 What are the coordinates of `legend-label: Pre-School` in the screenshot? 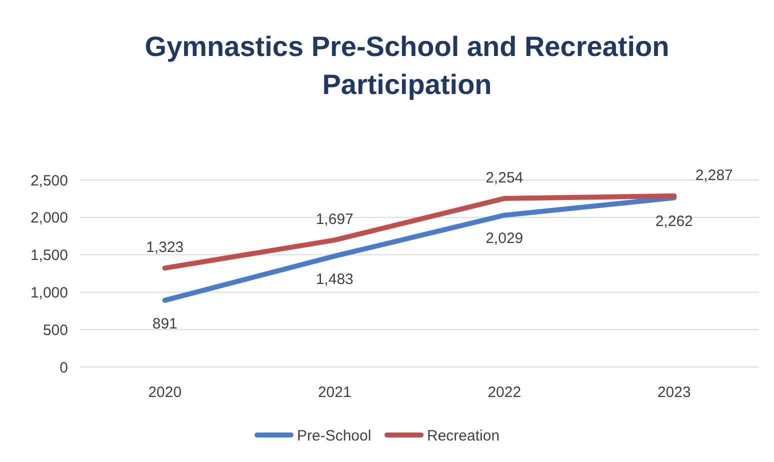 It's located at (334, 435).